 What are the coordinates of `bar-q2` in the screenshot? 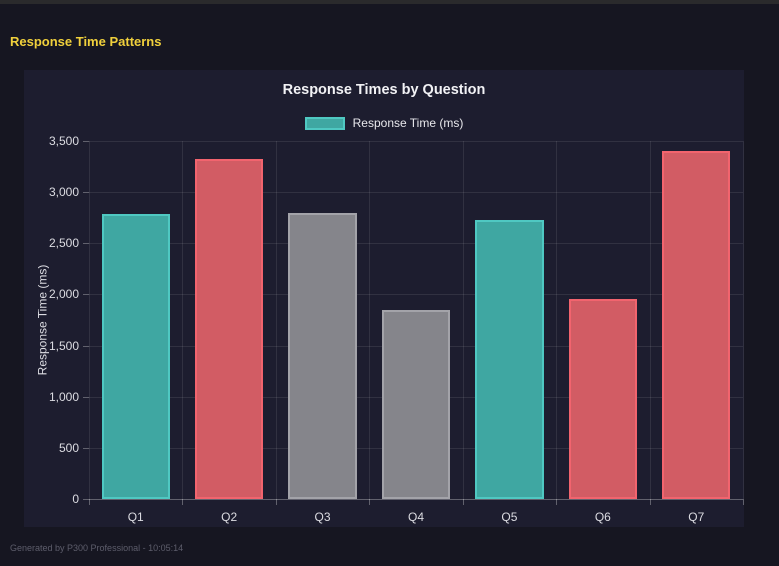 It's located at (229, 328).